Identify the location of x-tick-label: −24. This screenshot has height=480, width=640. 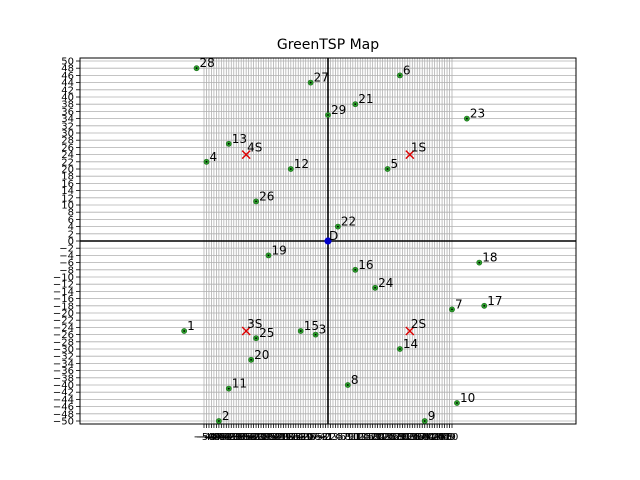
(268, 437).